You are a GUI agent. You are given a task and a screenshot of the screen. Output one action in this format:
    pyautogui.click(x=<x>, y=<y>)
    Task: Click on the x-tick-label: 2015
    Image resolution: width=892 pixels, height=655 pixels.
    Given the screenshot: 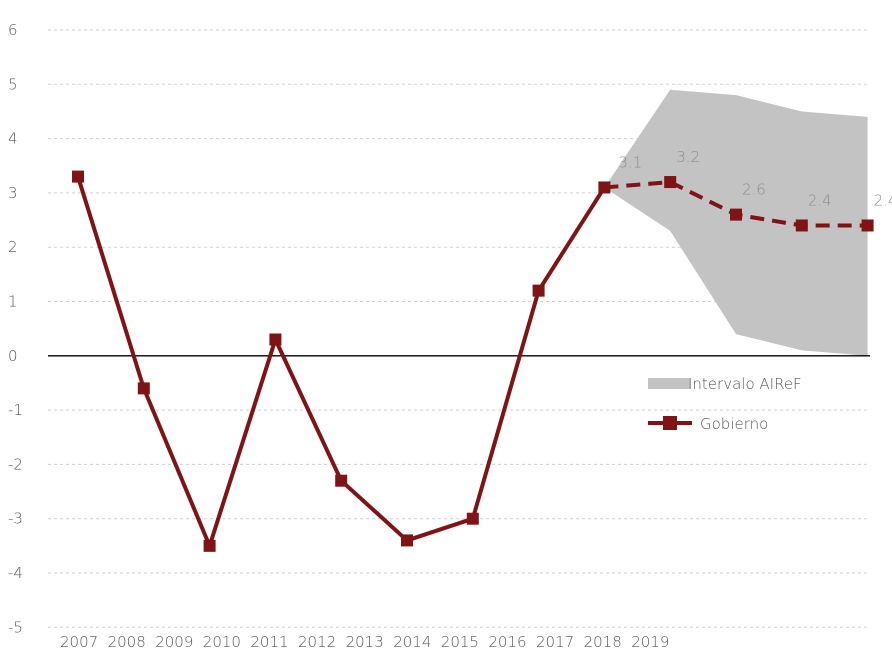 What is the action you would take?
    pyautogui.click(x=460, y=642)
    